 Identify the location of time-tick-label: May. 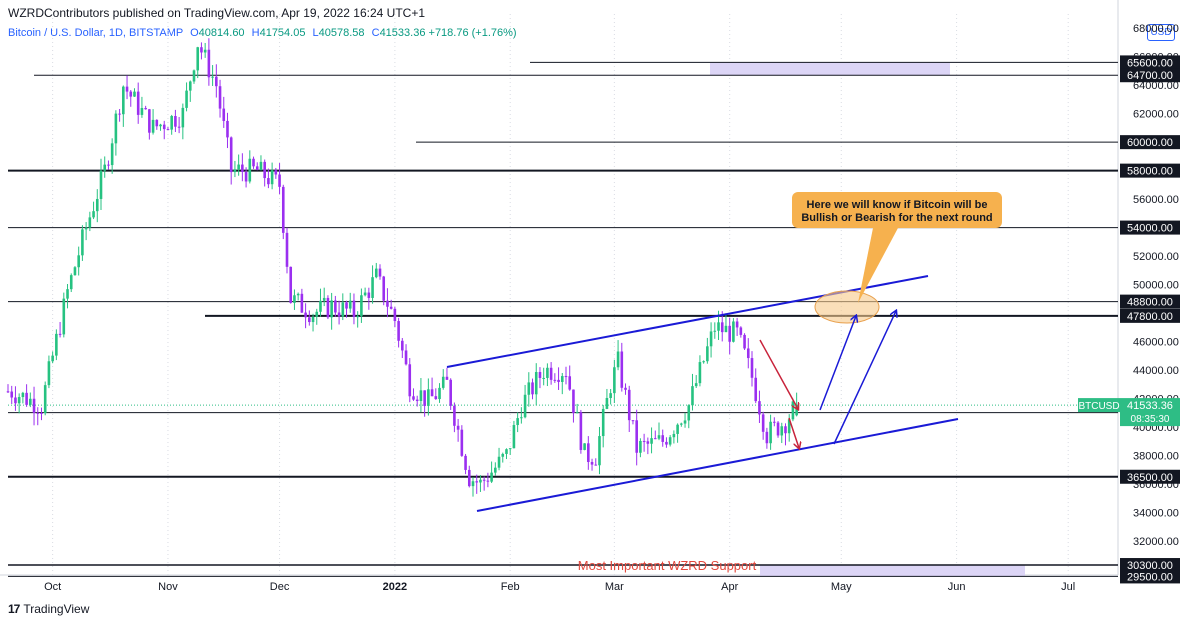
(841, 587).